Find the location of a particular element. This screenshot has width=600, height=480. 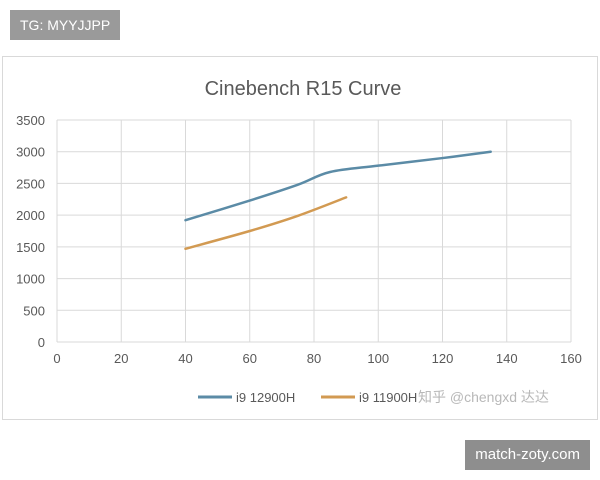

x-tick-label: 20 is located at coordinates (121, 358).